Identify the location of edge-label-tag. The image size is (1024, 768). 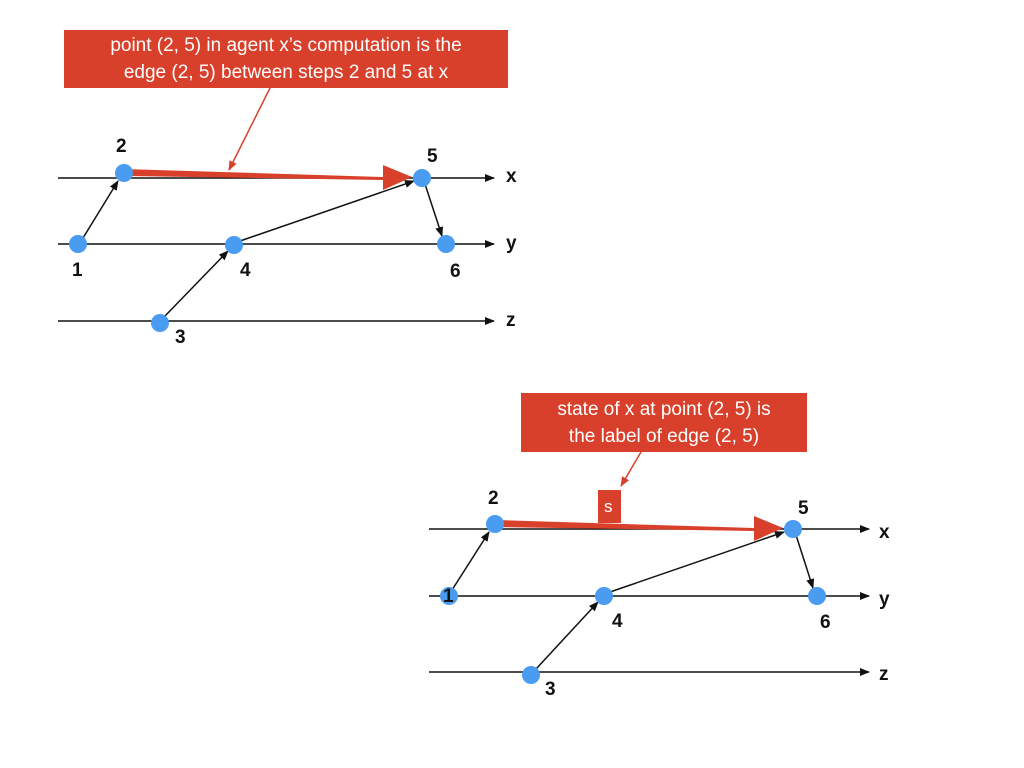
(609, 506).